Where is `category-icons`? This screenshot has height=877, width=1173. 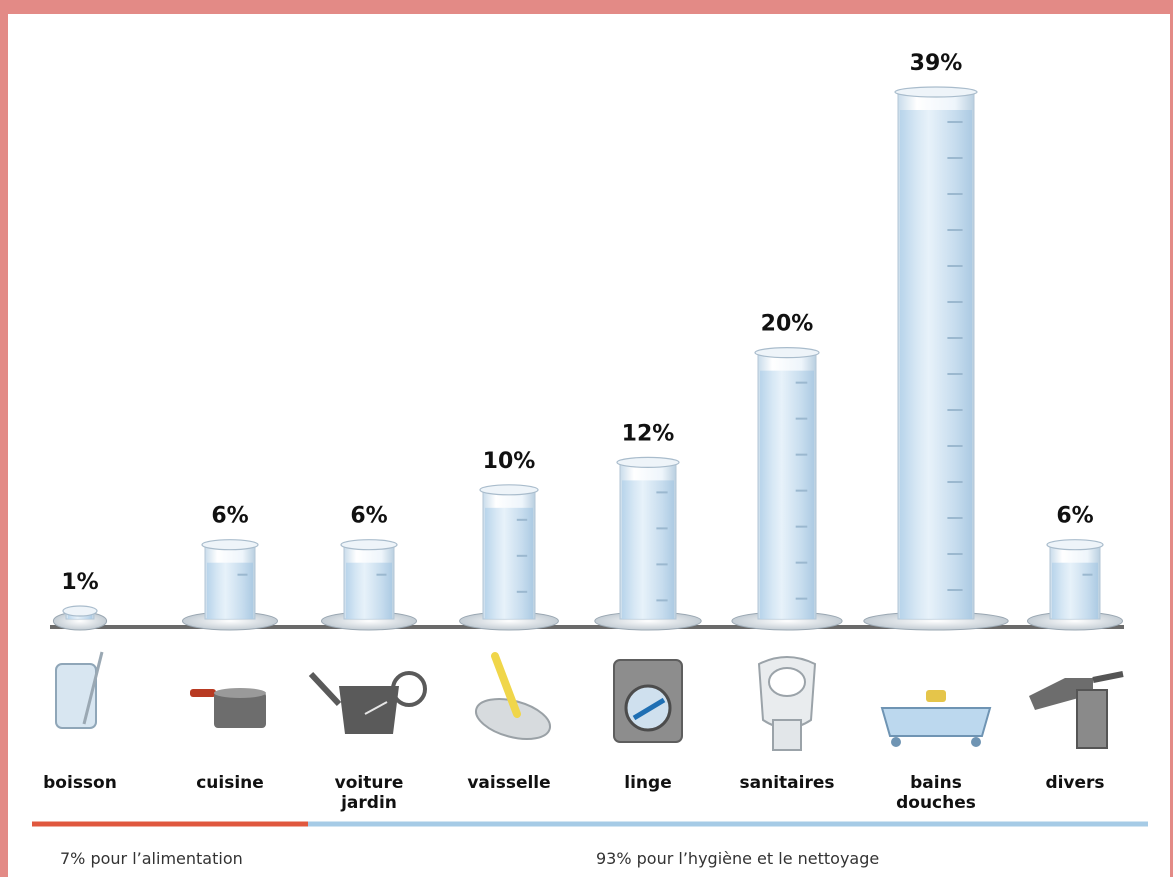 category-icons is located at coordinates (589, 701).